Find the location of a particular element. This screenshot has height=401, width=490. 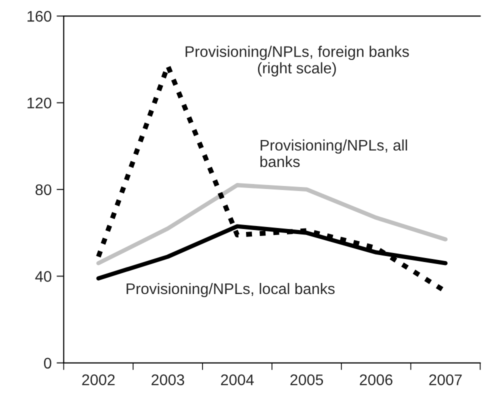

x-tick-label: 2006 is located at coordinates (376, 380).